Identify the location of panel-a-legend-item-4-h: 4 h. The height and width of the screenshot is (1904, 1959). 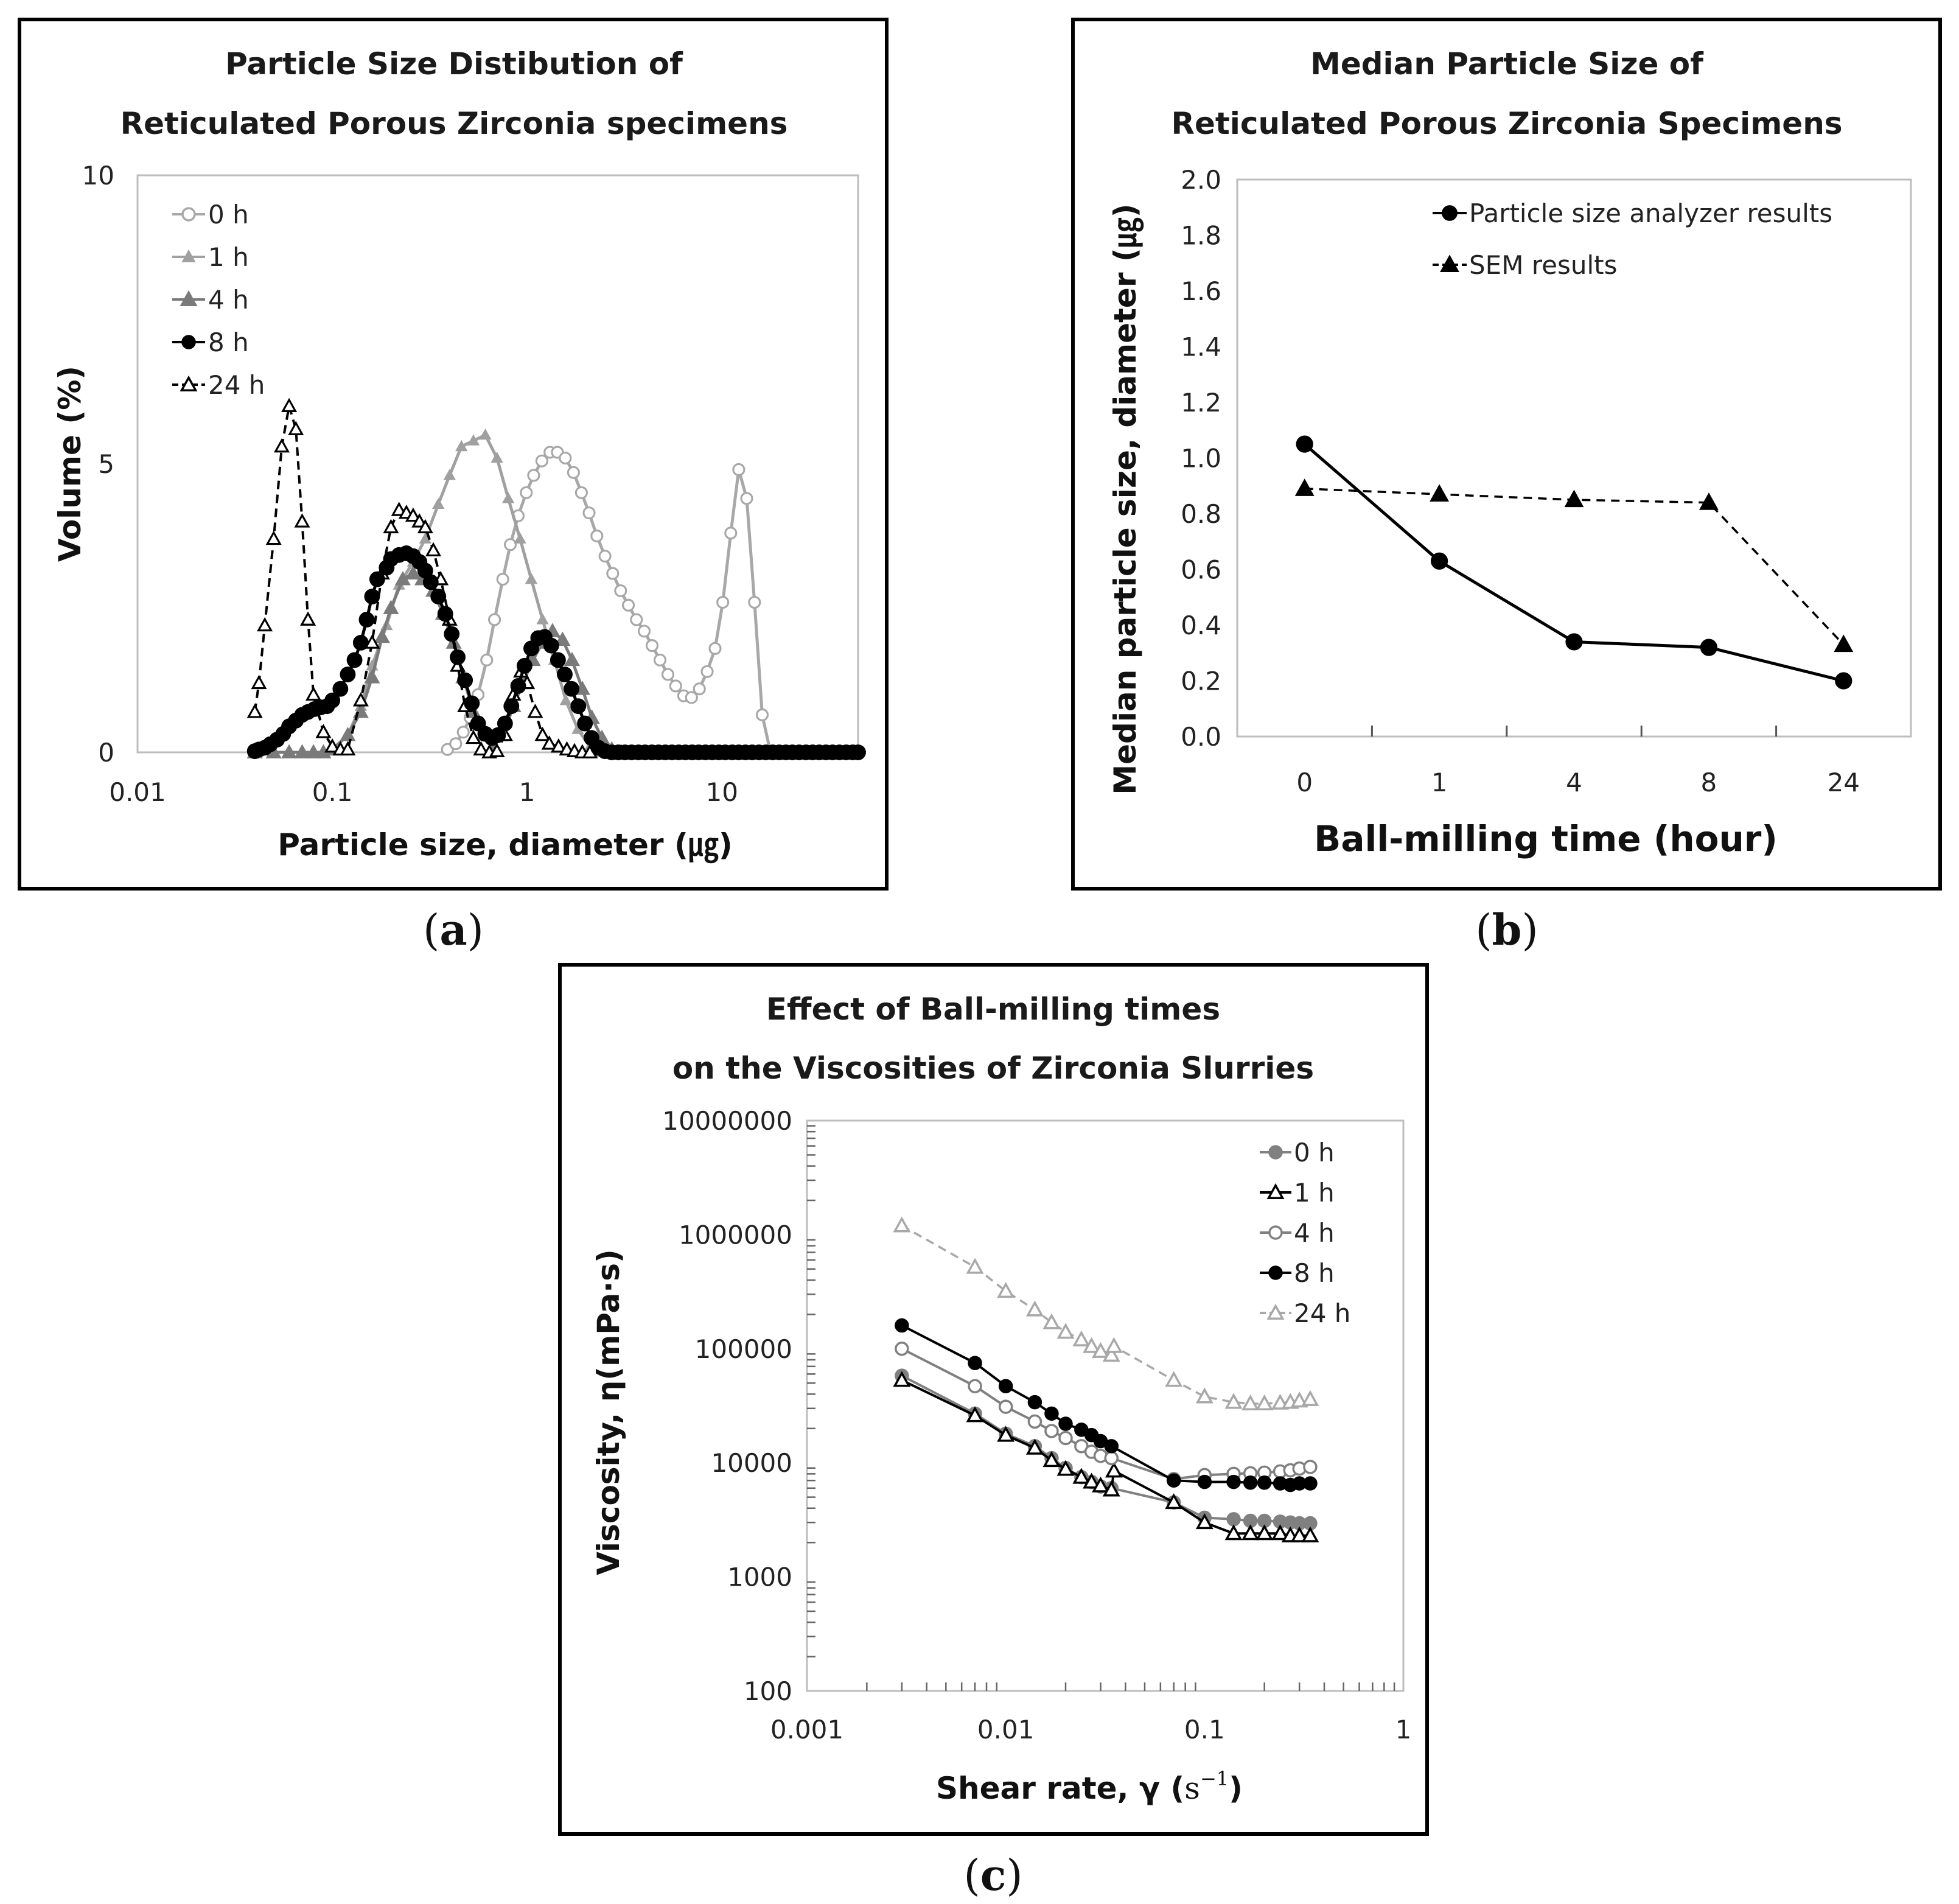
(211, 300).